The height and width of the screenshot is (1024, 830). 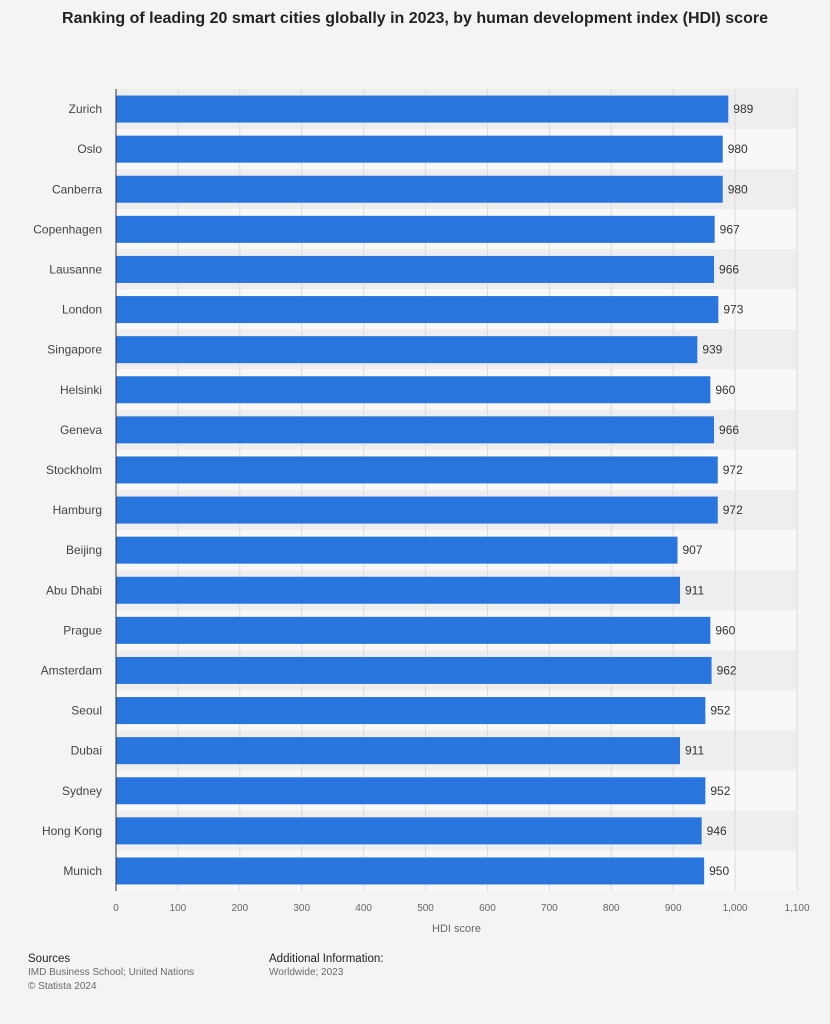 What do you see at coordinates (75, 269) in the screenshot?
I see `category-label: Lausanne` at bounding box center [75, 269].